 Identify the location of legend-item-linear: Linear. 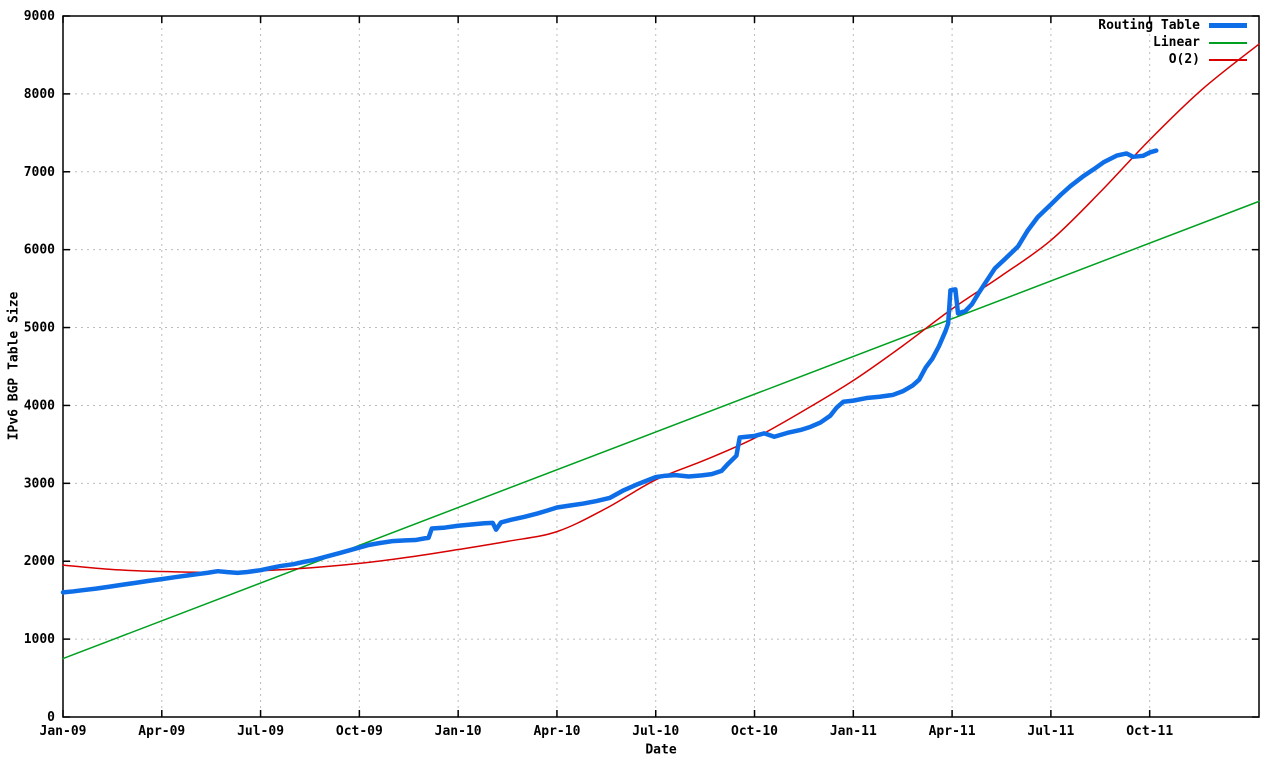
(1172, 42).